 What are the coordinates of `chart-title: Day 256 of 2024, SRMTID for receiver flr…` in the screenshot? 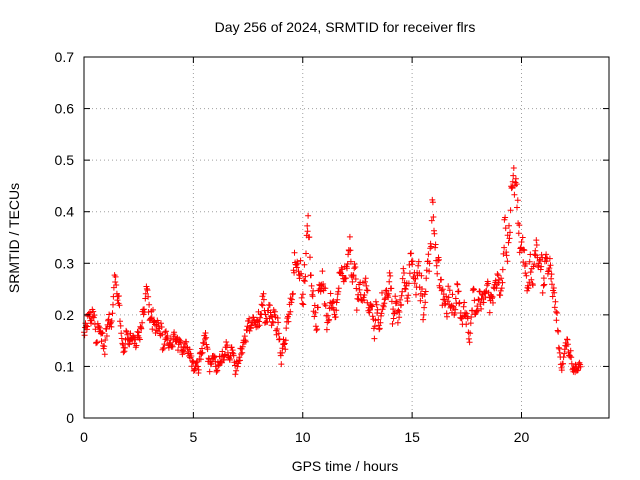 It's located at (345, 27).